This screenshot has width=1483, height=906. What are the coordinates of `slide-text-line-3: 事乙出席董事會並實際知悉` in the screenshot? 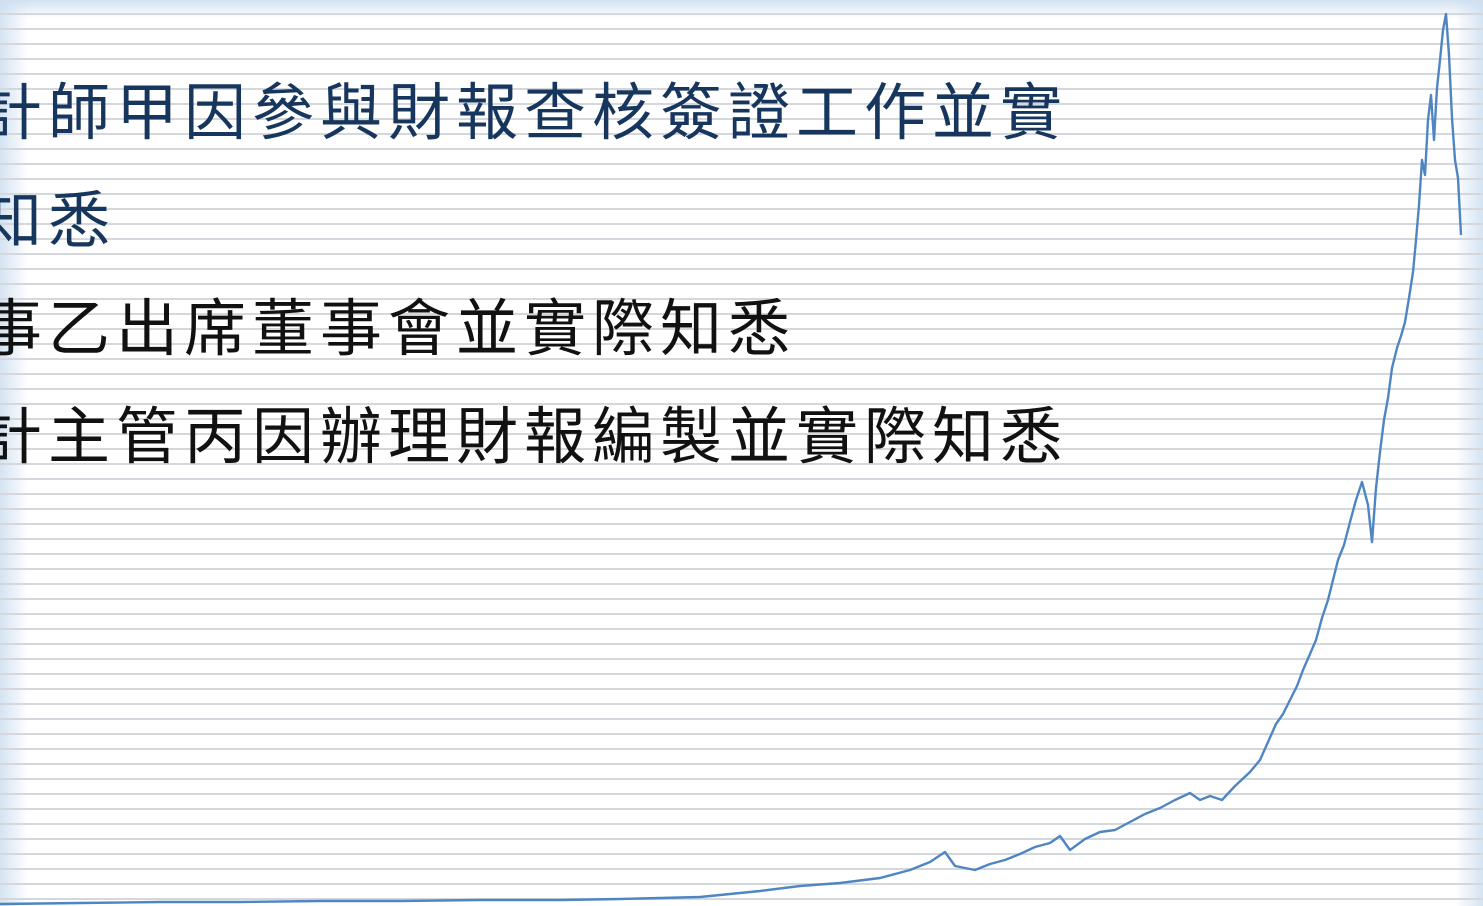 It's located at (398, 328).